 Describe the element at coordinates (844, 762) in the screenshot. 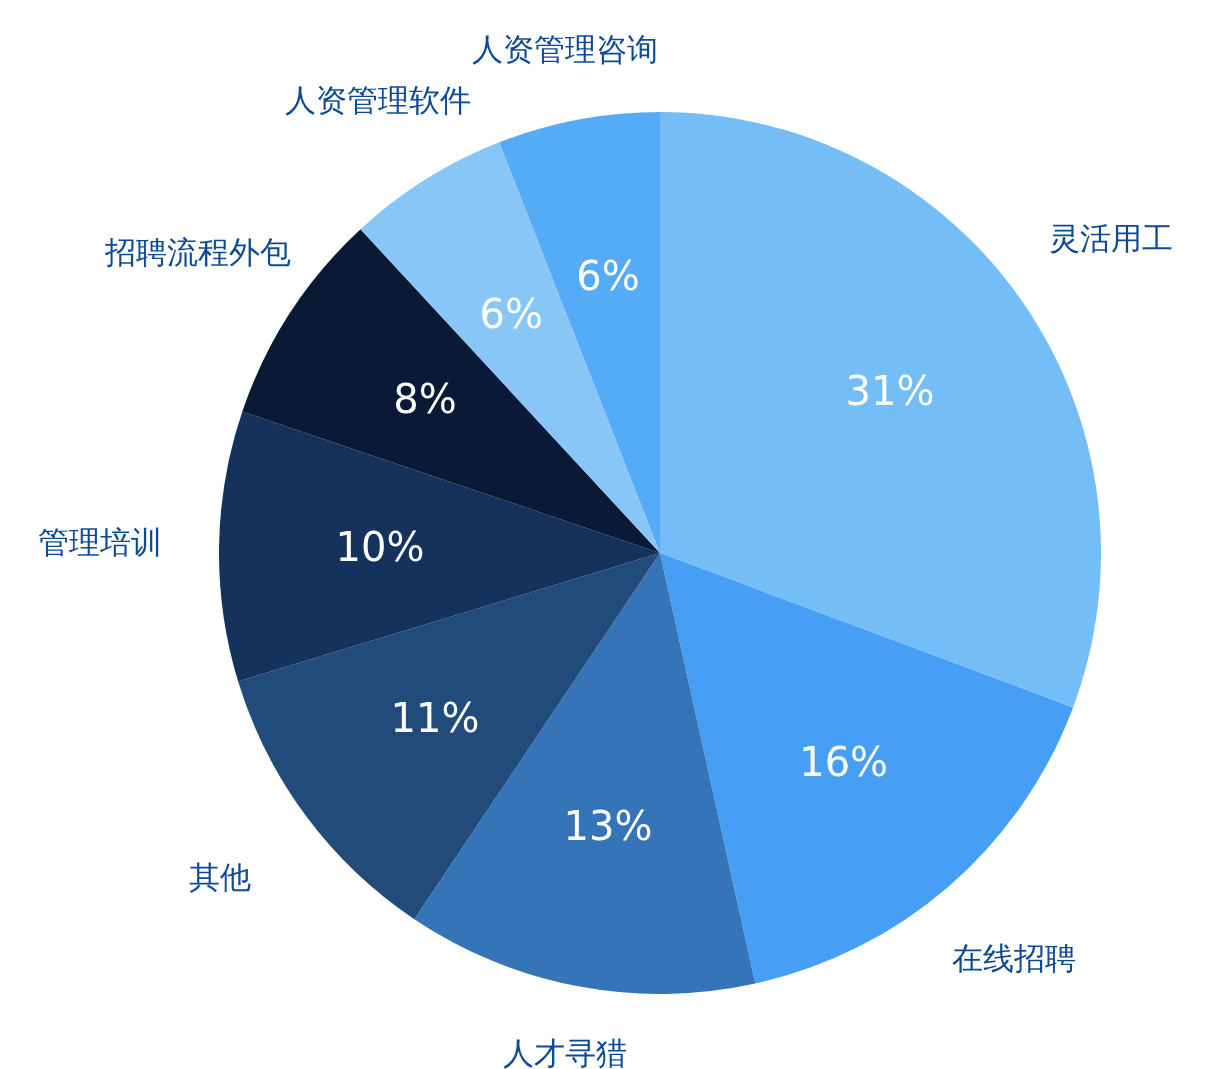

I see `data-label: 16%` at that location.